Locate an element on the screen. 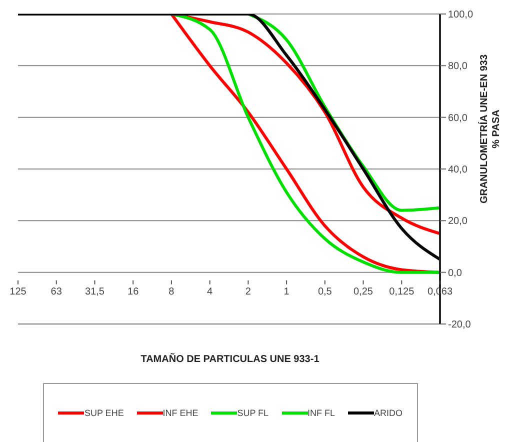 This screenshot has width=505, height=442. y-axis-title: GRANULOMETRÍA UNE-EN 933 % PASA is located at coordinates (490, 129).